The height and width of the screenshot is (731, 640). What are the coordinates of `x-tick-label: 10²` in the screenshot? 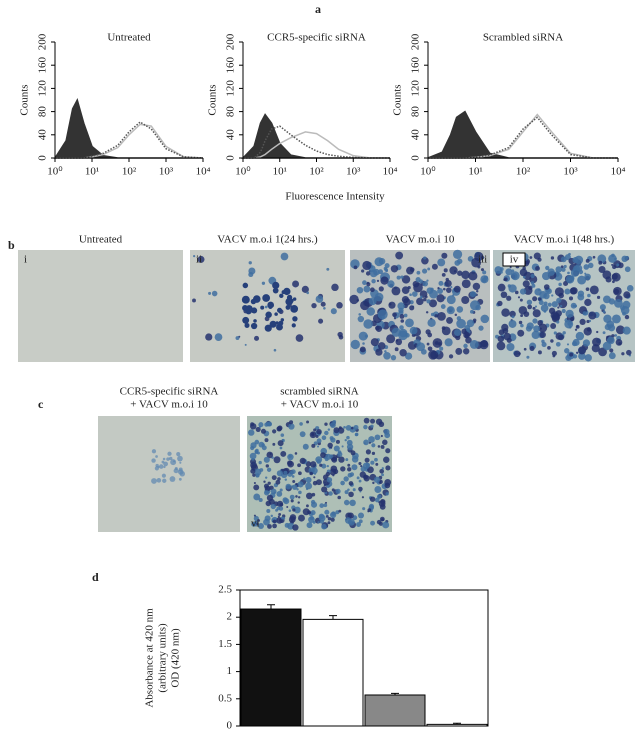 It's located at (316, 172).